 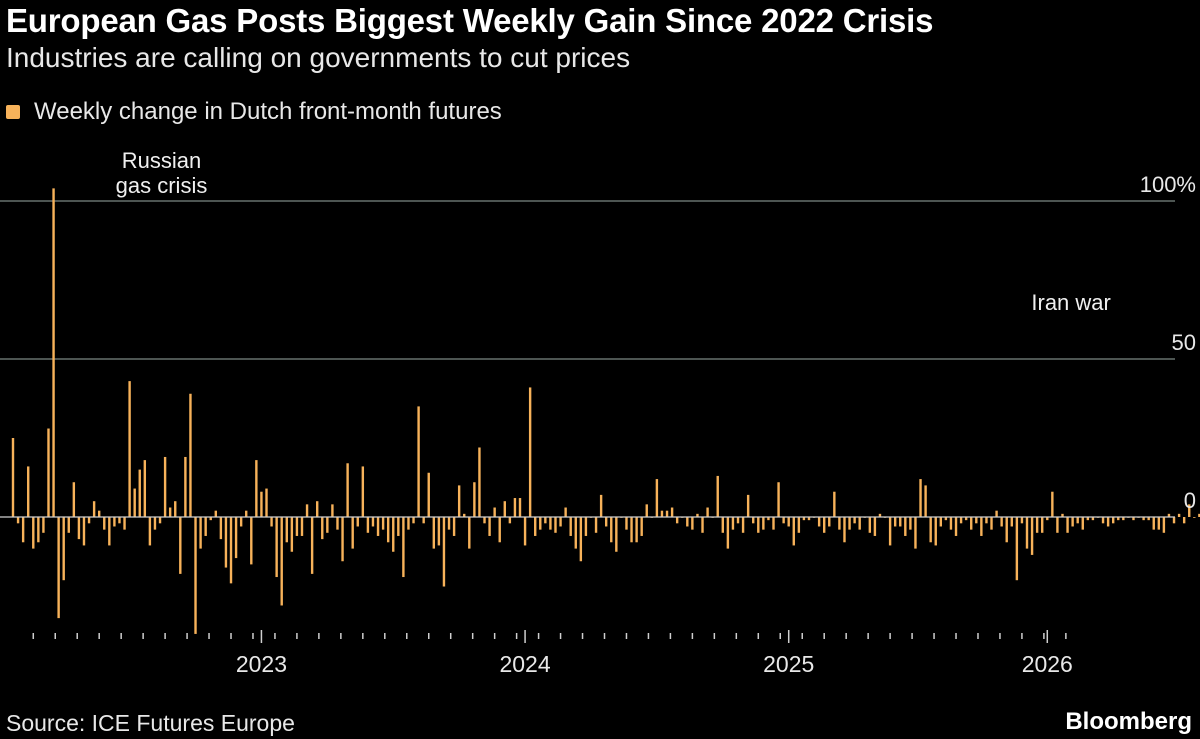 What do you see at coordinates (788, 664) in the screenshot?
I see `x-tick-label: 2025` at bounding box center [788, 664].